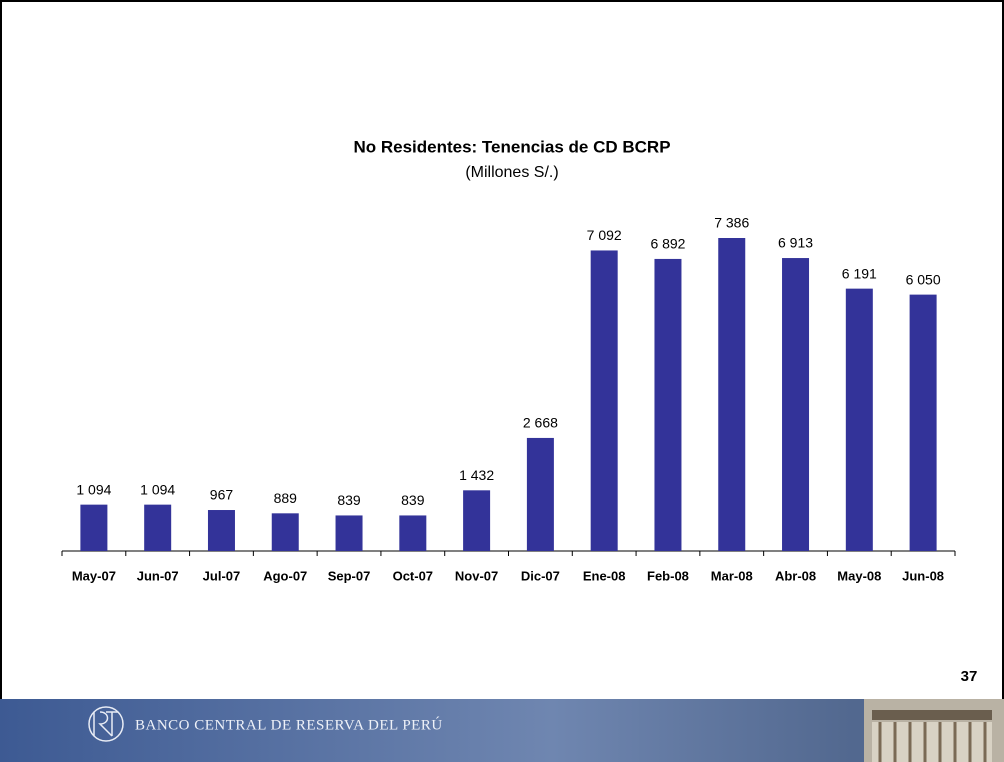  What do you see at coordinates (413, 575) in the screenshot?
I see `x-tick-label: Oct-07` at bounding box center [413, 575].